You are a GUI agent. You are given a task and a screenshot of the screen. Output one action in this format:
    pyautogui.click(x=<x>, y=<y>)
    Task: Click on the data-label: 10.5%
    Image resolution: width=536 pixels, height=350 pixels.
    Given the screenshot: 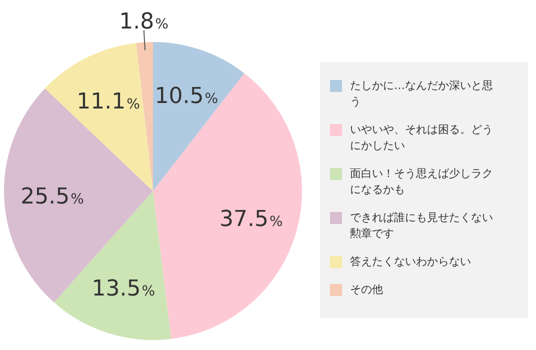 What is the action you would take?
    pyautogui.click(x=186, y=97)
    